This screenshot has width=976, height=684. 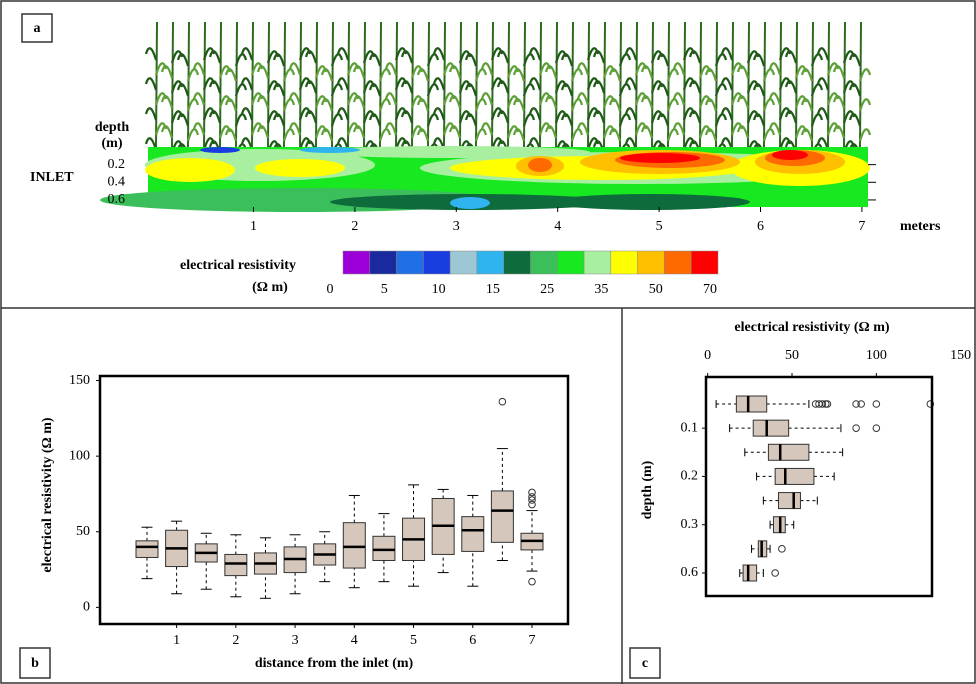 What do you see at coordinates (35, 663) in the screenshot?
I see `panel-label: b` at bounding box center [35, 663].